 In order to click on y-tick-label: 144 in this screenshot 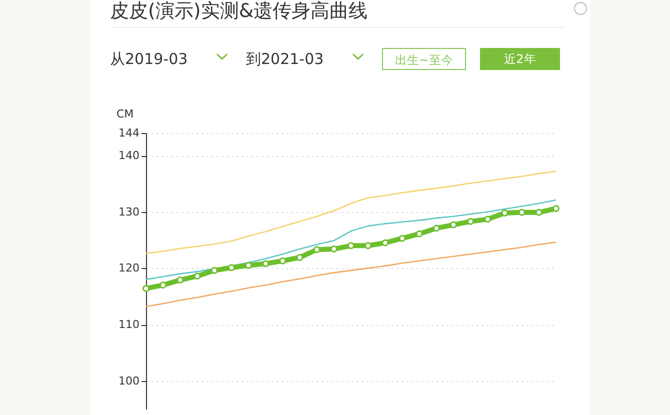, I will do `click(129, 133)`.